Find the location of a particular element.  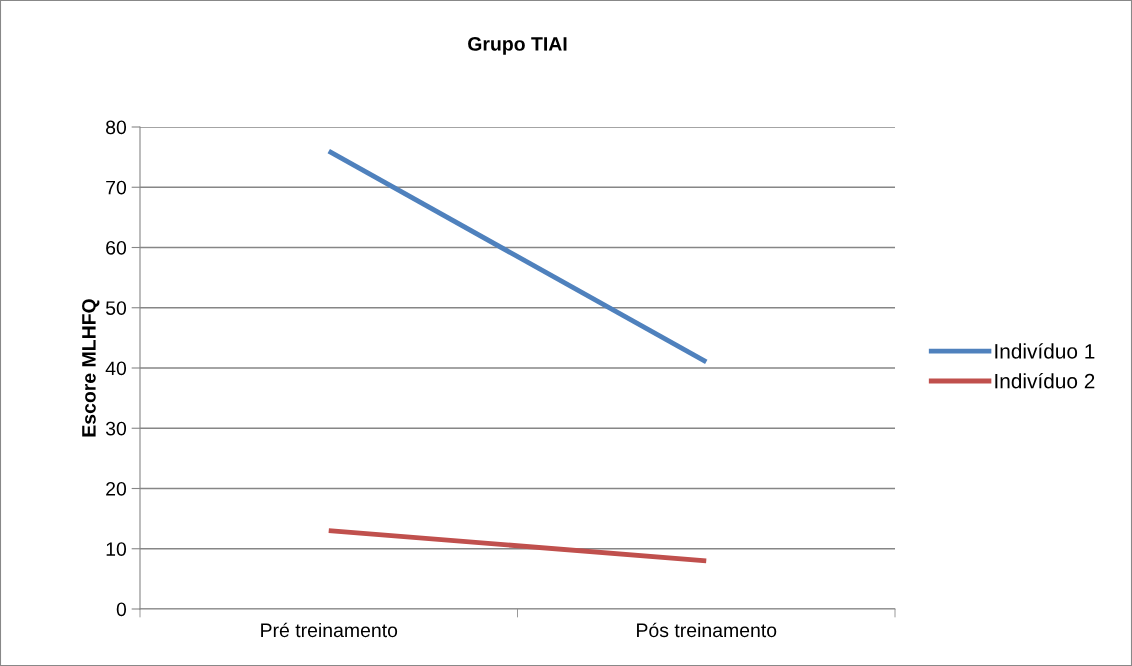

x-tick-label: Pós treinamento is located at coordinates (707, 630).